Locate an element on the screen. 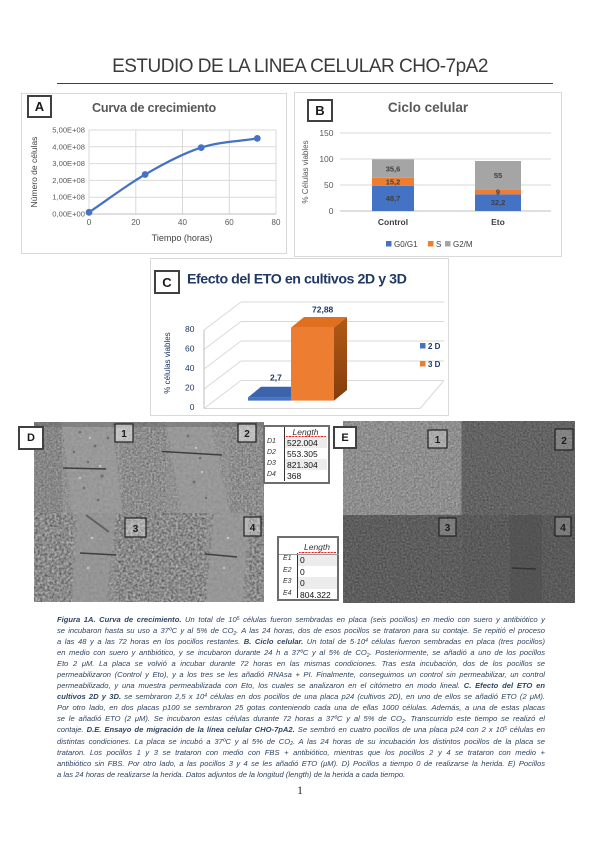 The height and width of the screenshot is (848, 600). svg-text: 100 is located at coordinates (326, 159).